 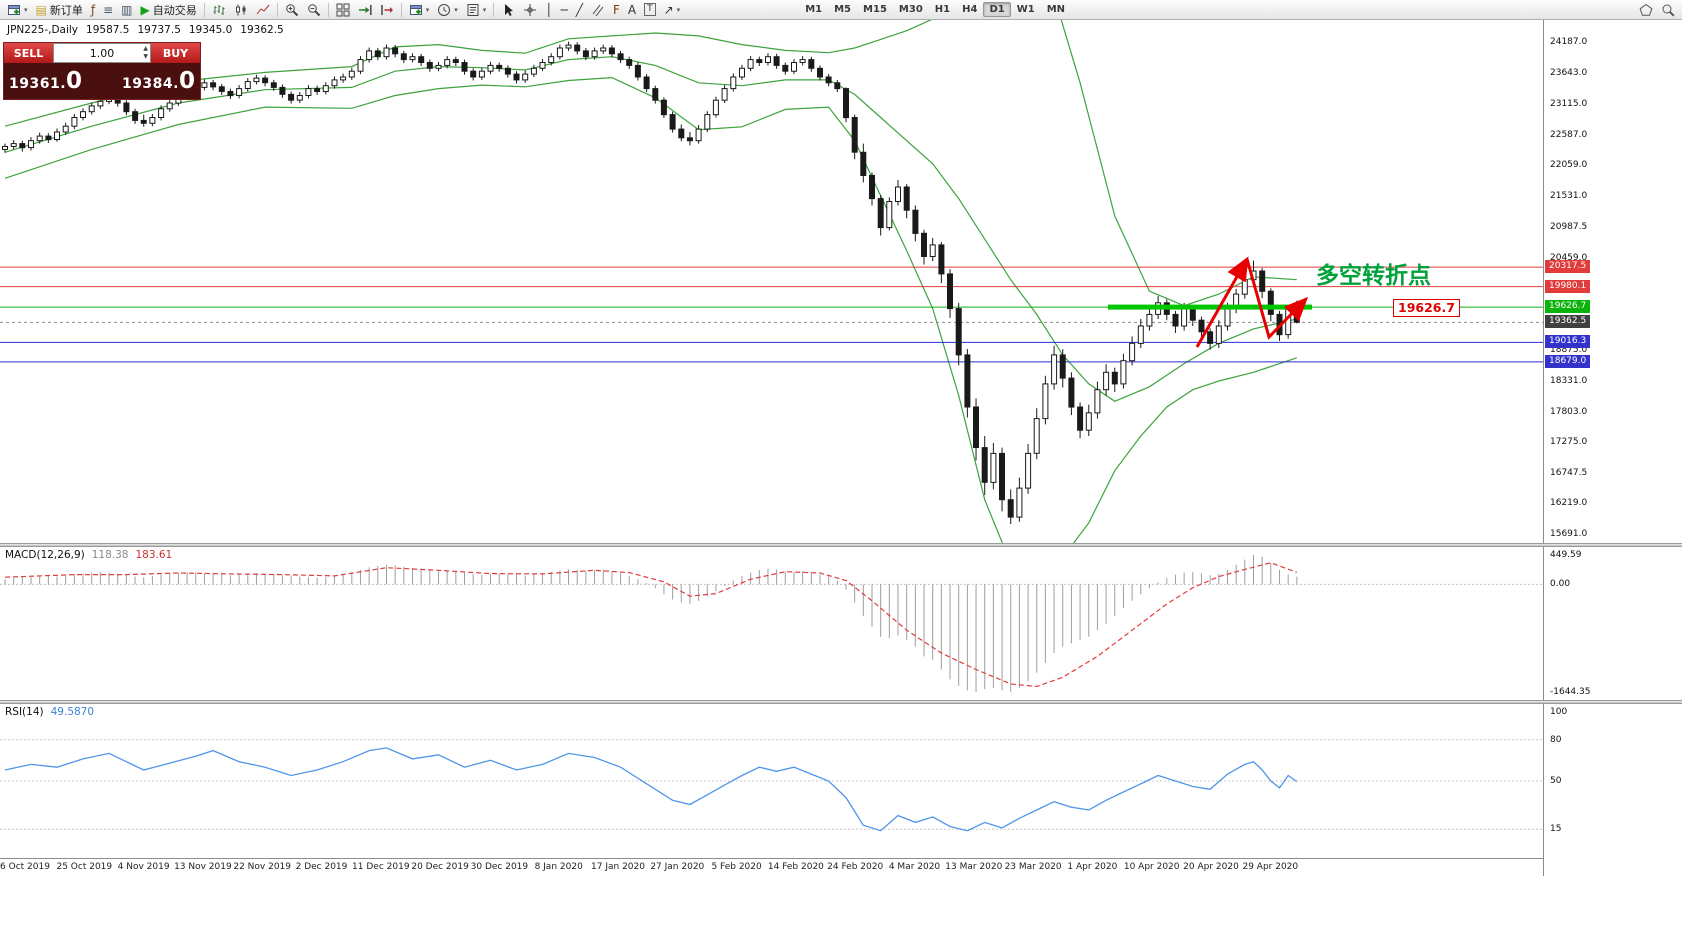 I want to click on fibonacci-icon: F, so click(x=616, y=9).